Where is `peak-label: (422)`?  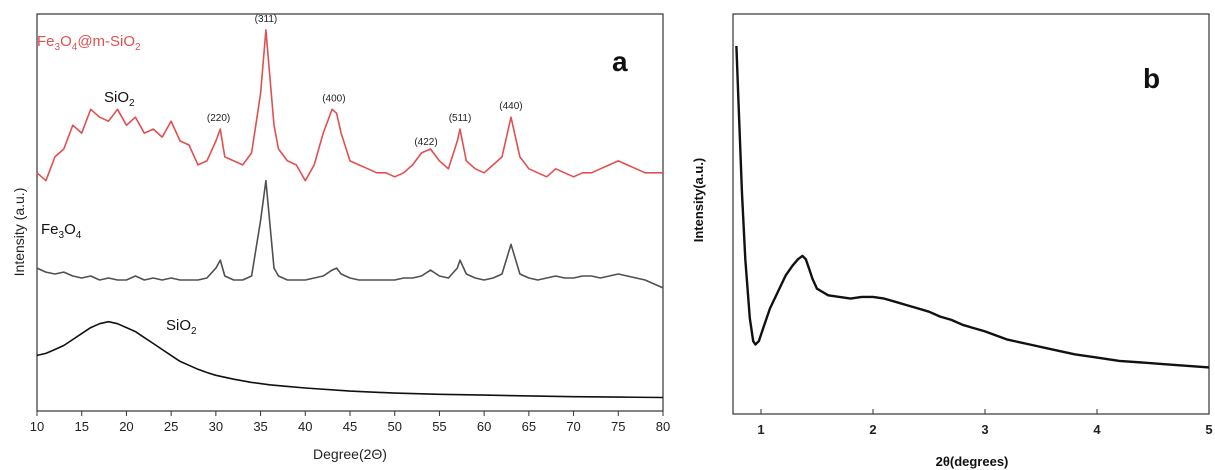
peak-label: (422) is located at coordinates (425, 142).